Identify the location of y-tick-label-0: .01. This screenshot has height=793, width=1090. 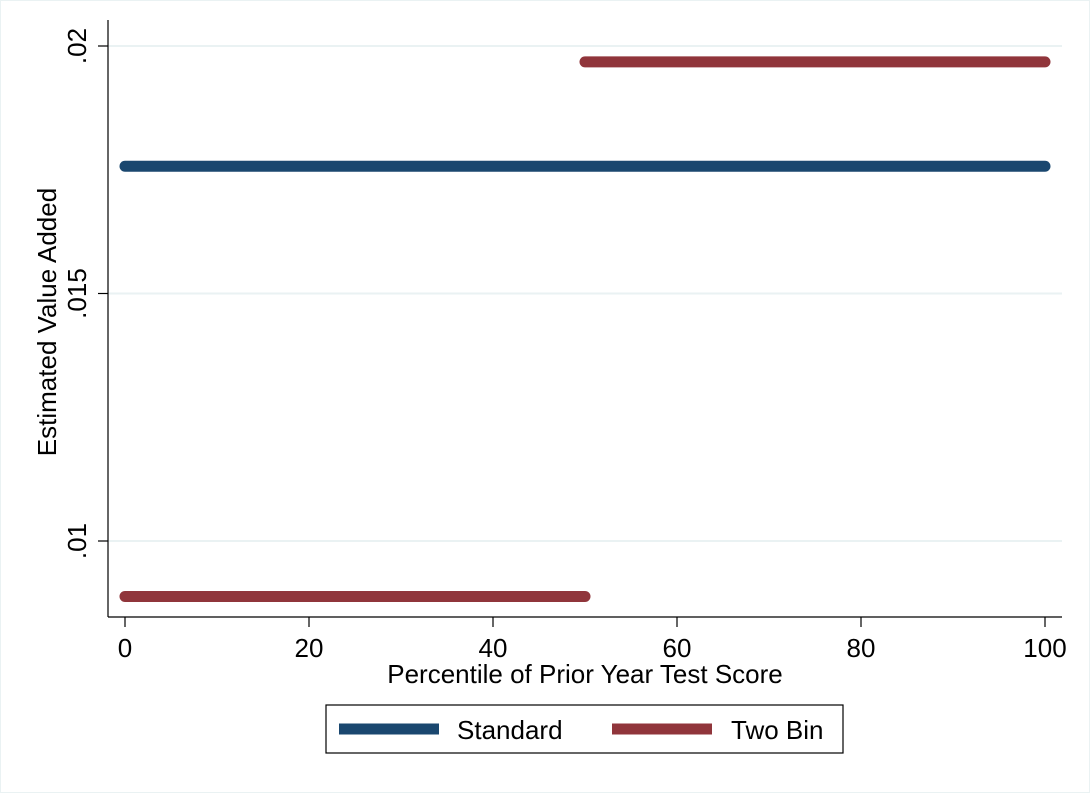
(77, 541).